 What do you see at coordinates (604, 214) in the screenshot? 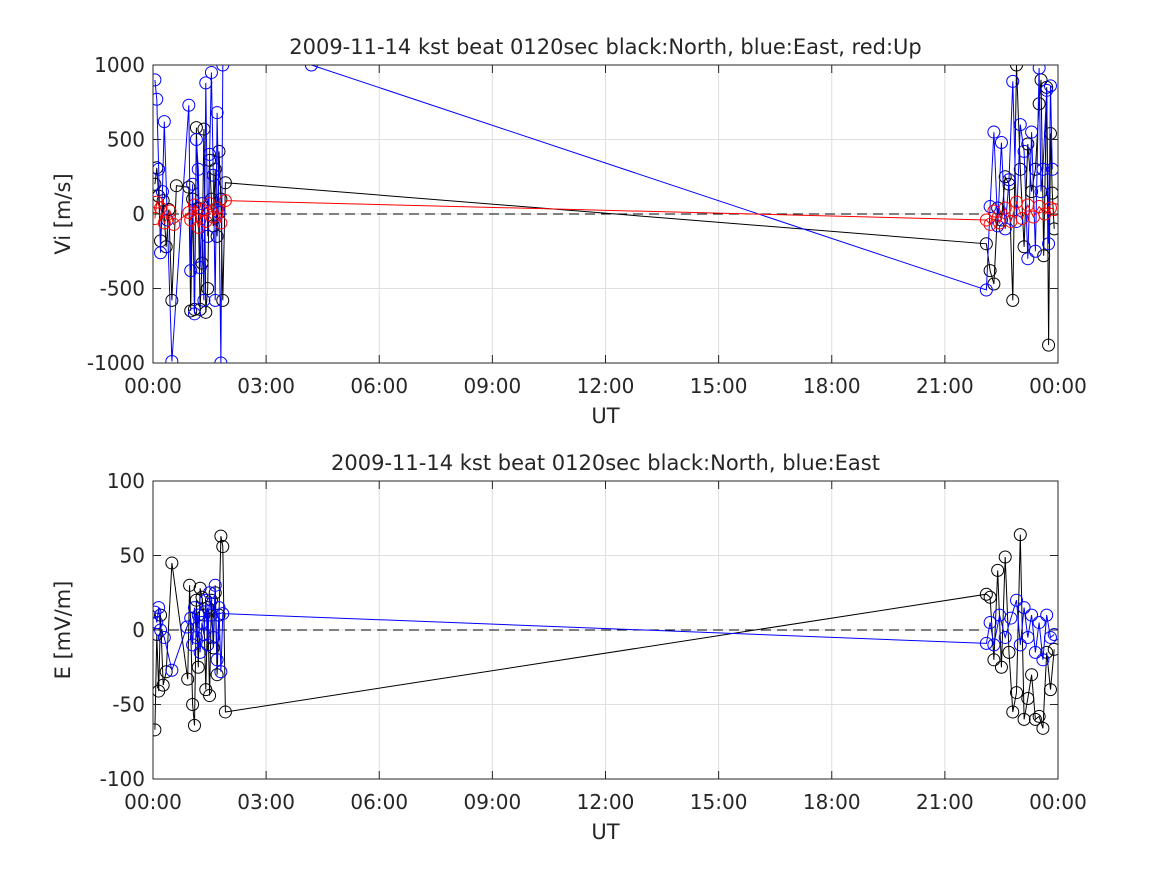
I see `velocity-series-red-line` at bounding box center [604, 214].